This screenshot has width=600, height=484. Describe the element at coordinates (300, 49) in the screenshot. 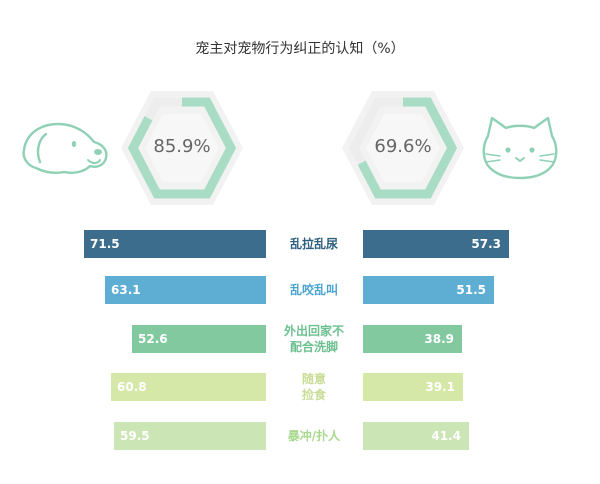

I see `chart-title: 宠主对宠物行为纠正的认知（%）` at that location.